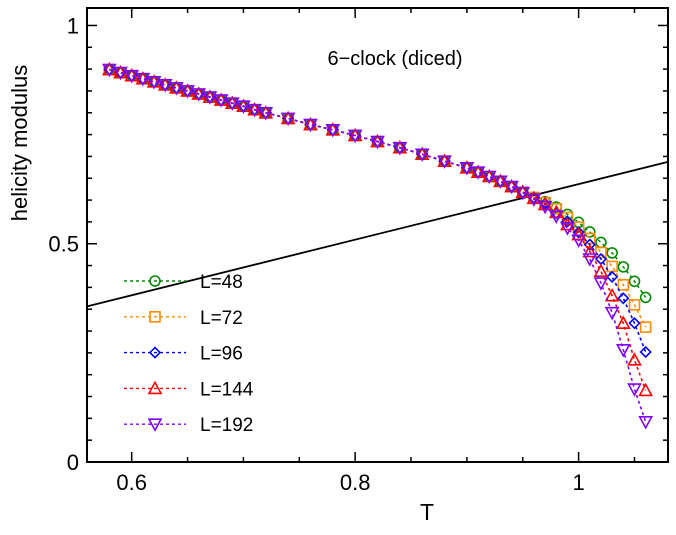 The image size is (676, 535). I want to click on legend-marker-triangle-down, so click(155, 425).